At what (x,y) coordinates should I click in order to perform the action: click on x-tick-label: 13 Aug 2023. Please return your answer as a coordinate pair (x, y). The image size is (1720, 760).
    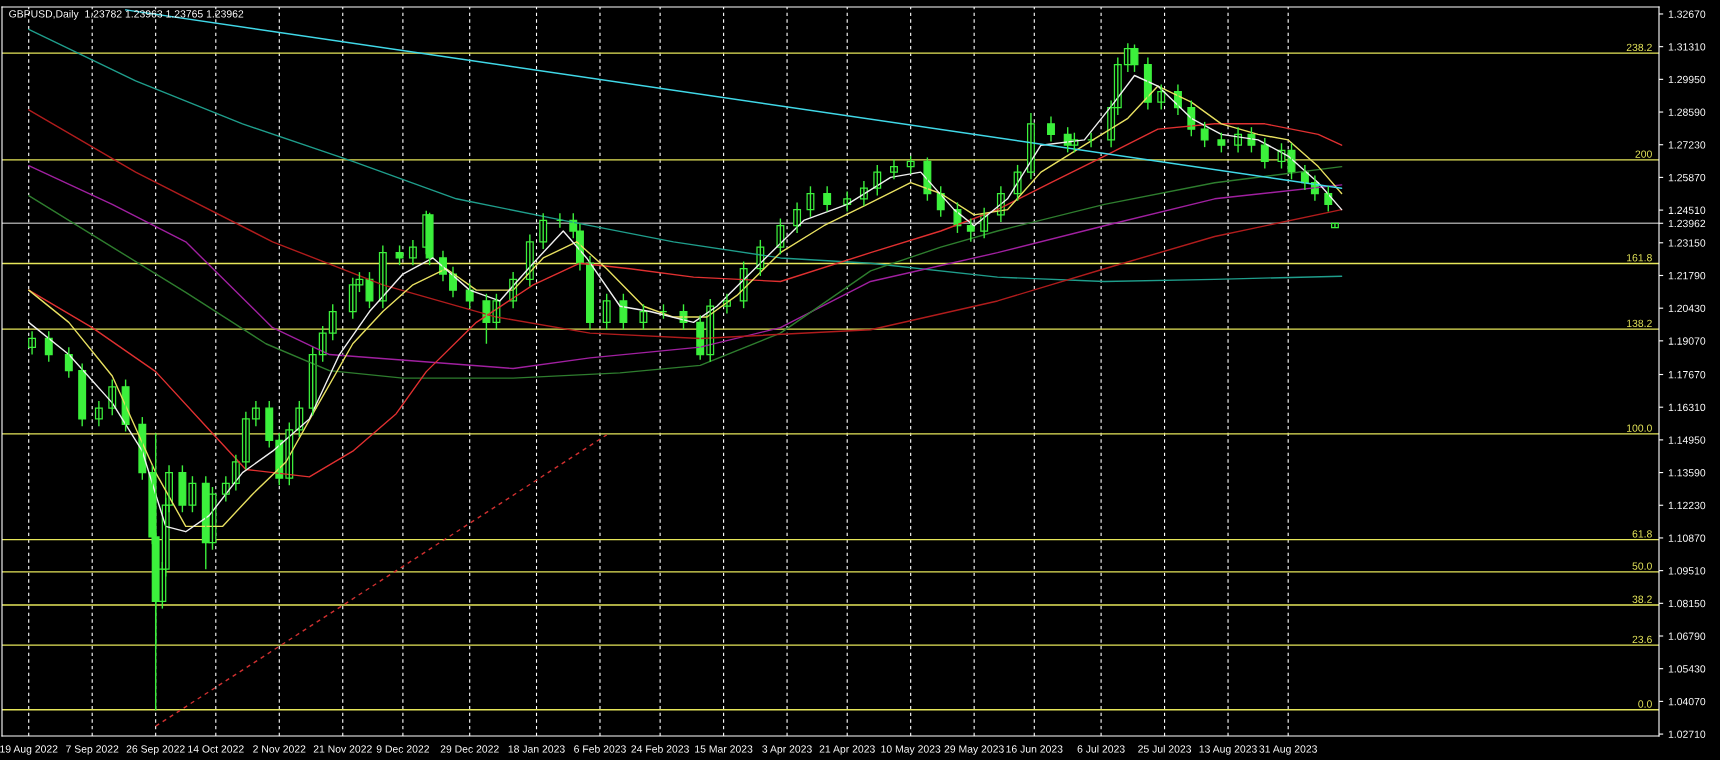
    Looking at the image, I should click on (1228, 750).